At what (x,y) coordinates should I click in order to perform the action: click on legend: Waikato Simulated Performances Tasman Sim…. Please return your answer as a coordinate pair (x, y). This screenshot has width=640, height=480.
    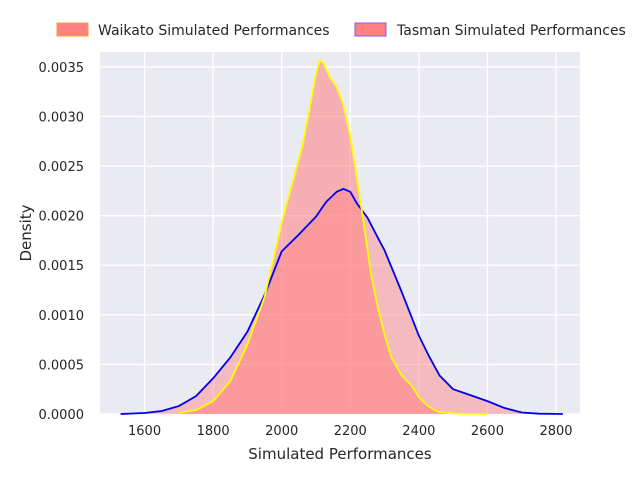
    Looking at the image, I should click on (341, 30).